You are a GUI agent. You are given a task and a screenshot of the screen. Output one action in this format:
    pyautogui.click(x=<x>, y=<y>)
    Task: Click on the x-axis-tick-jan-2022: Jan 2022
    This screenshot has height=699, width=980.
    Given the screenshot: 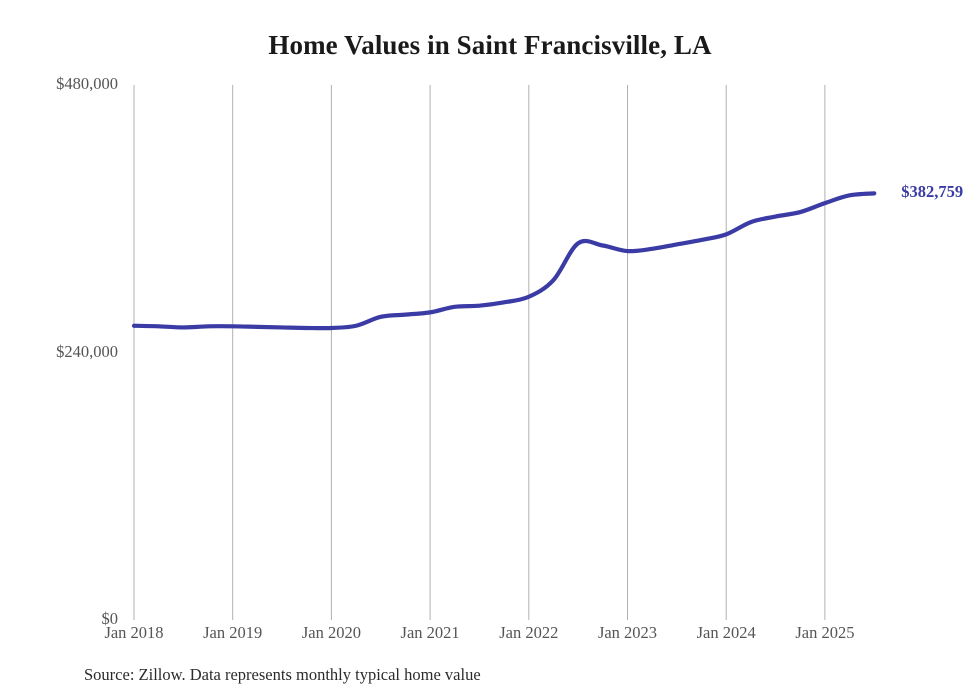 What is the action you would take?
    pyautogui.click(x=529, y=632)
    